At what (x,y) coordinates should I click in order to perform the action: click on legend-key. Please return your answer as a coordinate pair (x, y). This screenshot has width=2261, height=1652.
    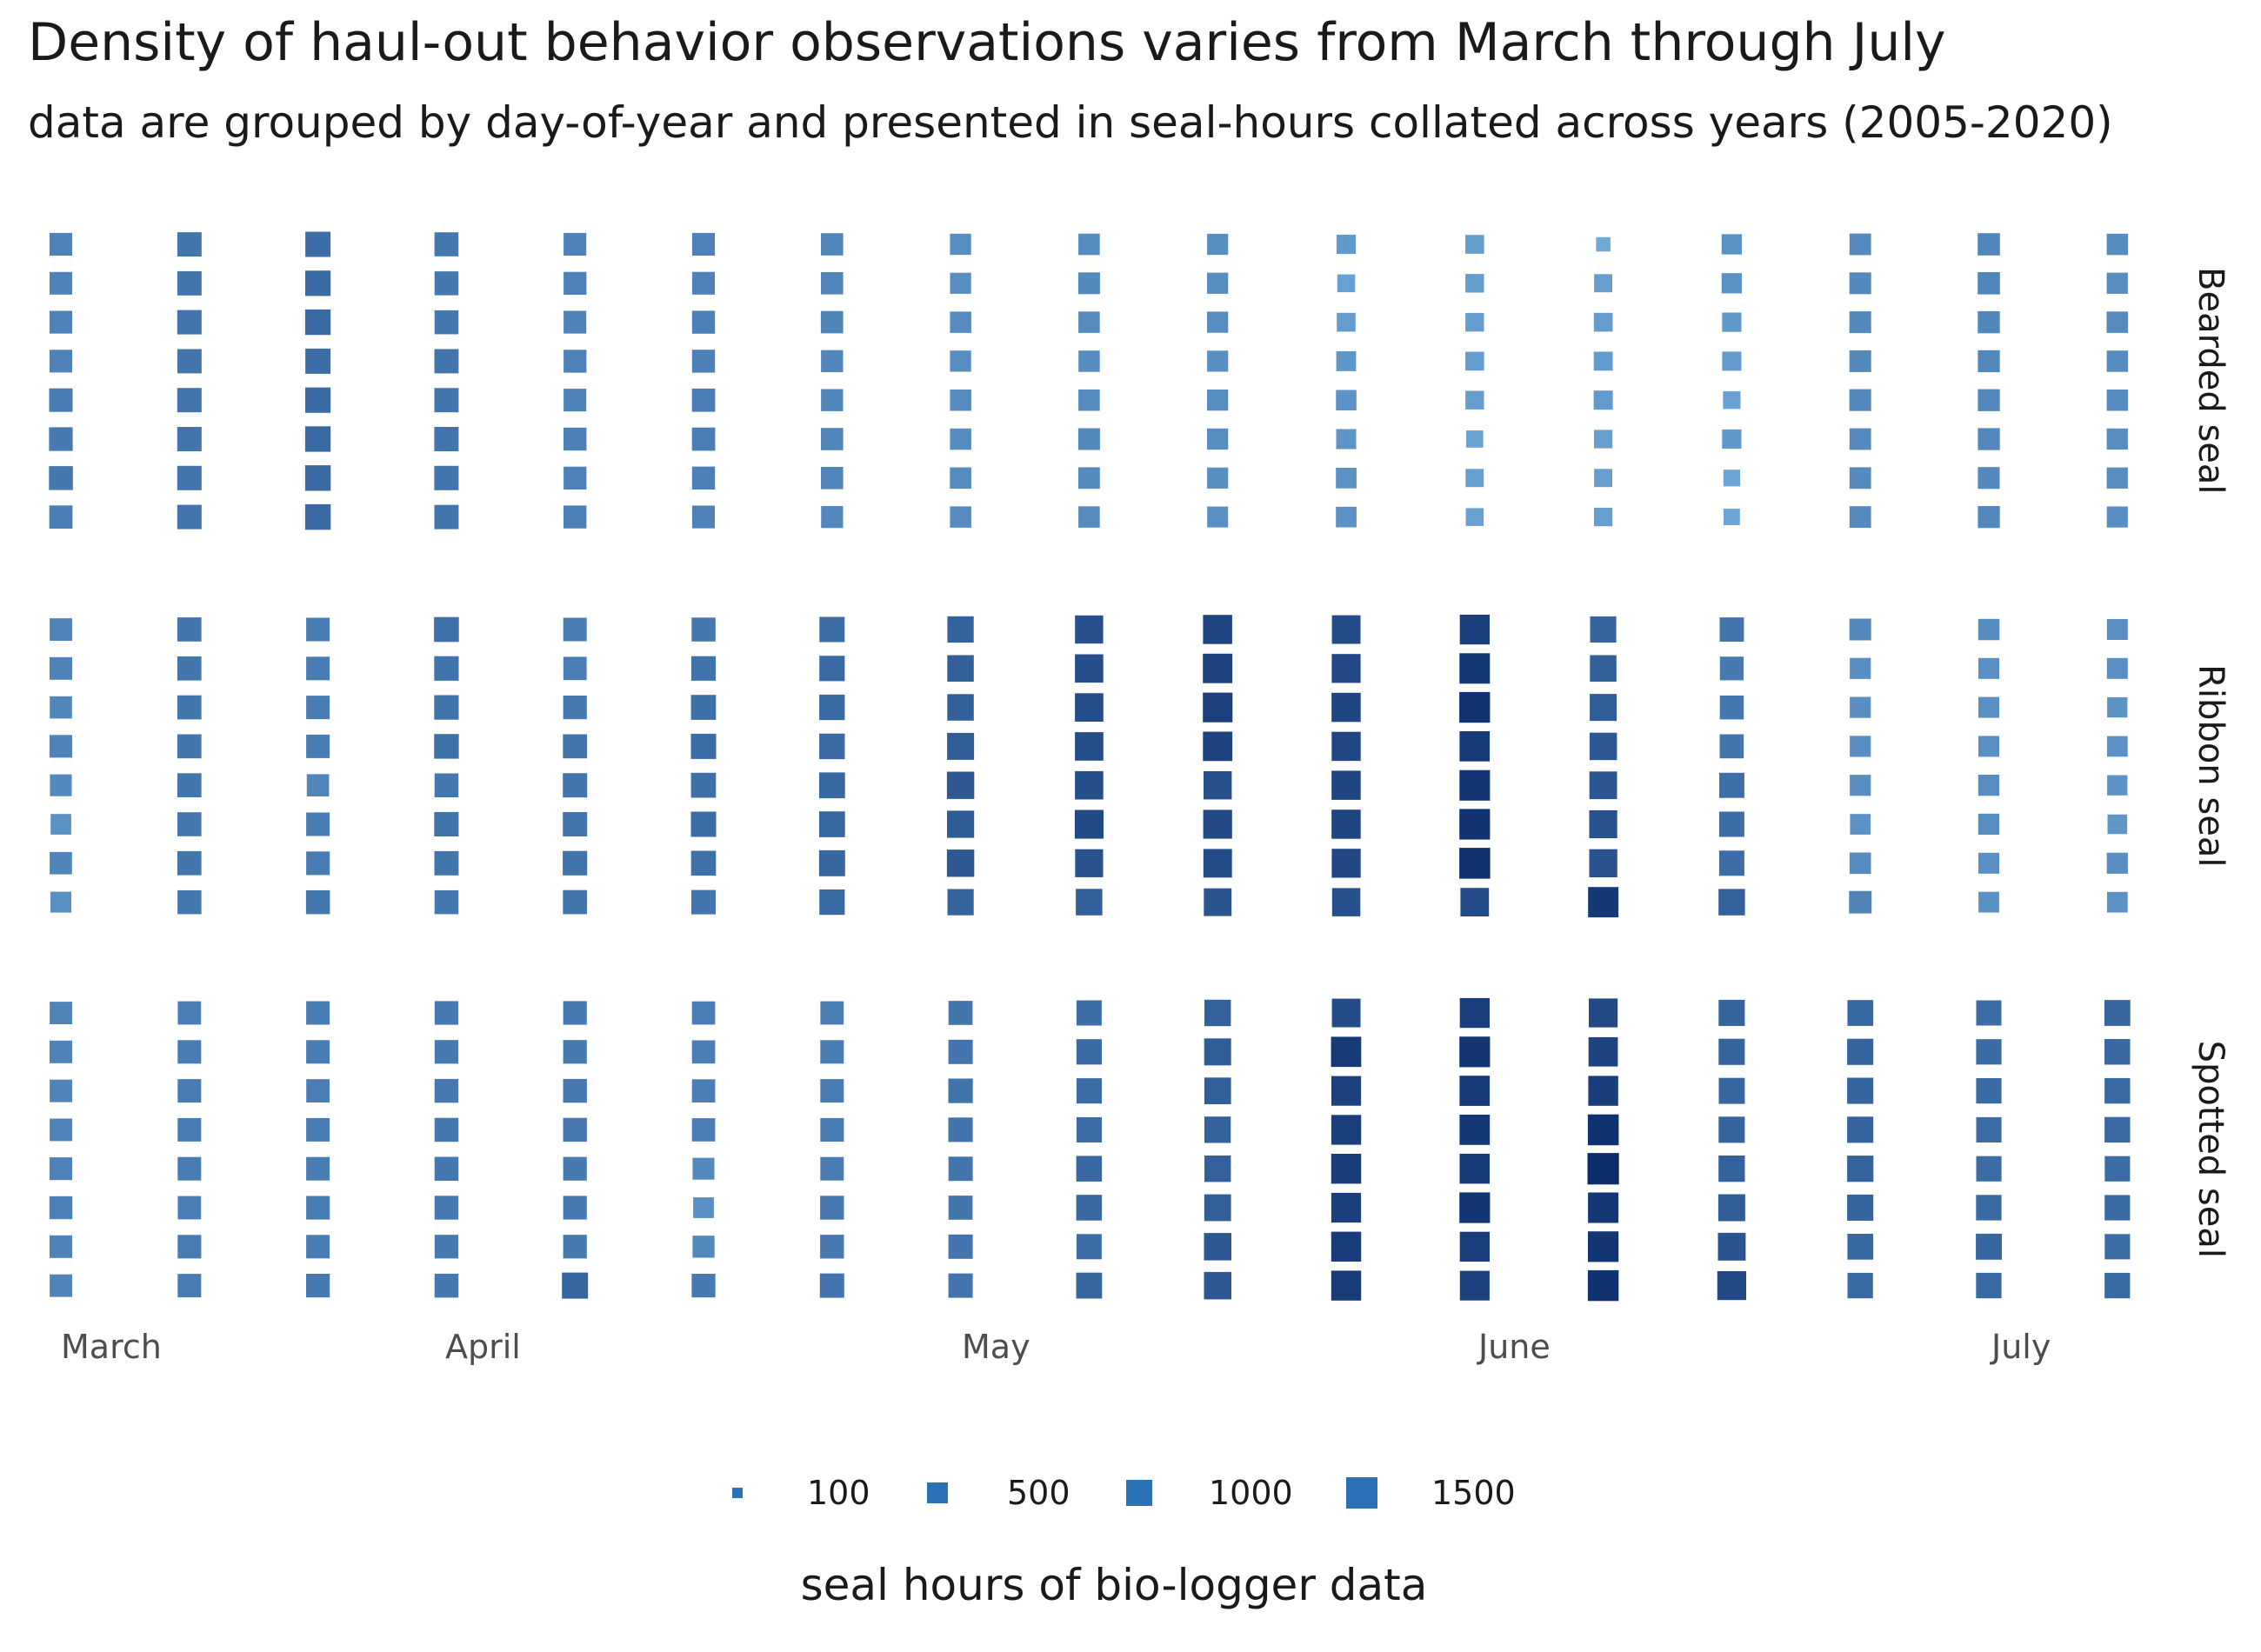
    Looking at the image, I should click on (1139, 1493).